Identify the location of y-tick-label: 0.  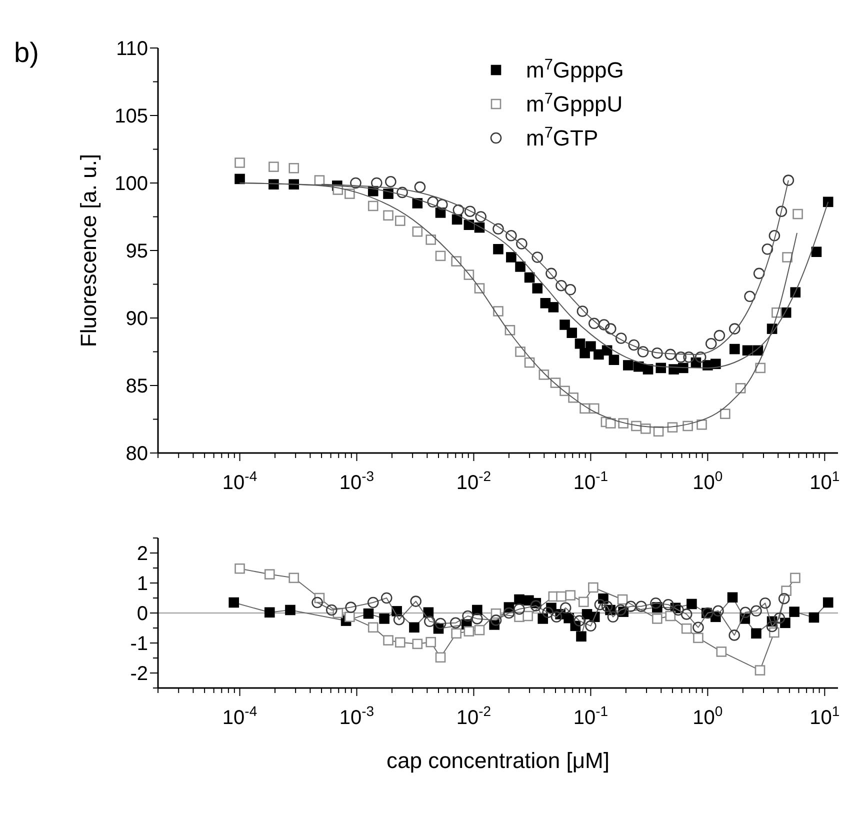
(142, 614).